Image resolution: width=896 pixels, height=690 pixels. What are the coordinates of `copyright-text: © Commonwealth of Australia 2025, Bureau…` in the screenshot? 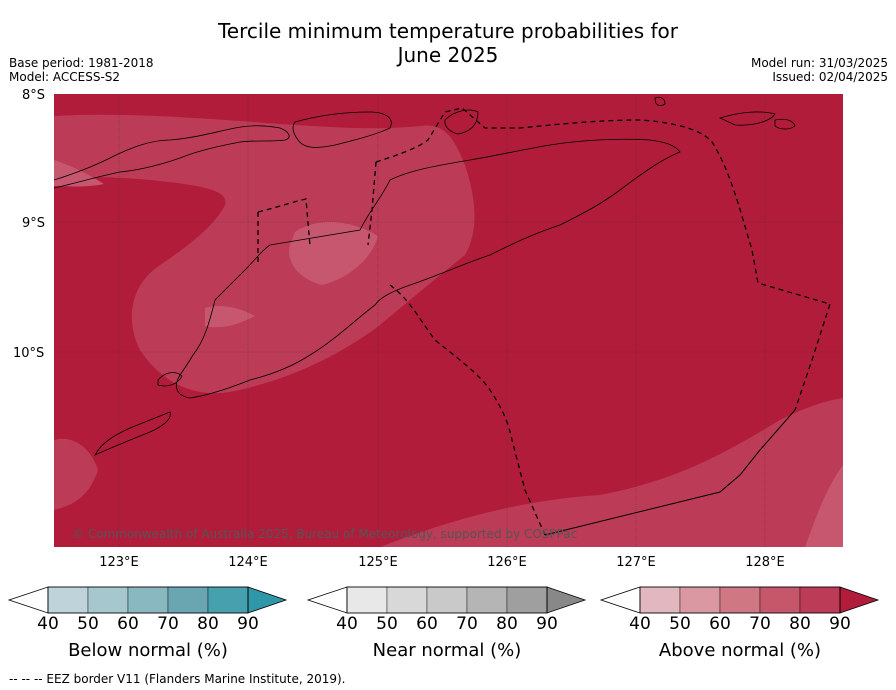 It's located at (324, 534).